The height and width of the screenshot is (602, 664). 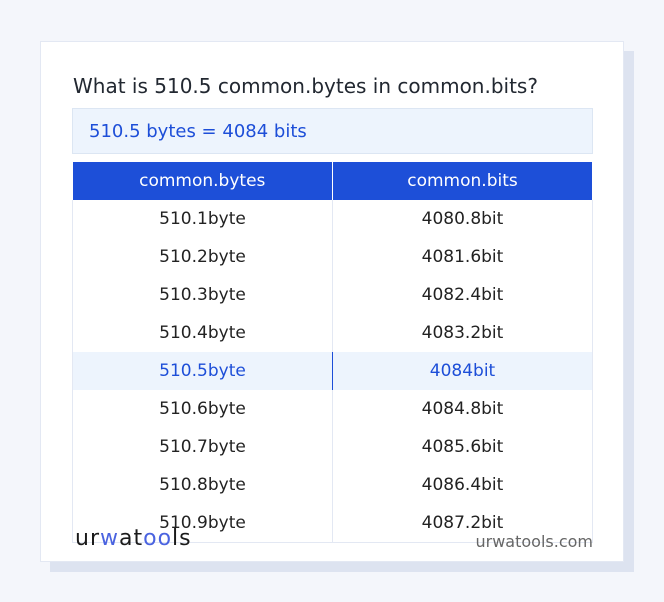 I want to click on bytes-cell: 510.5byte, so click(x=202, y=371).